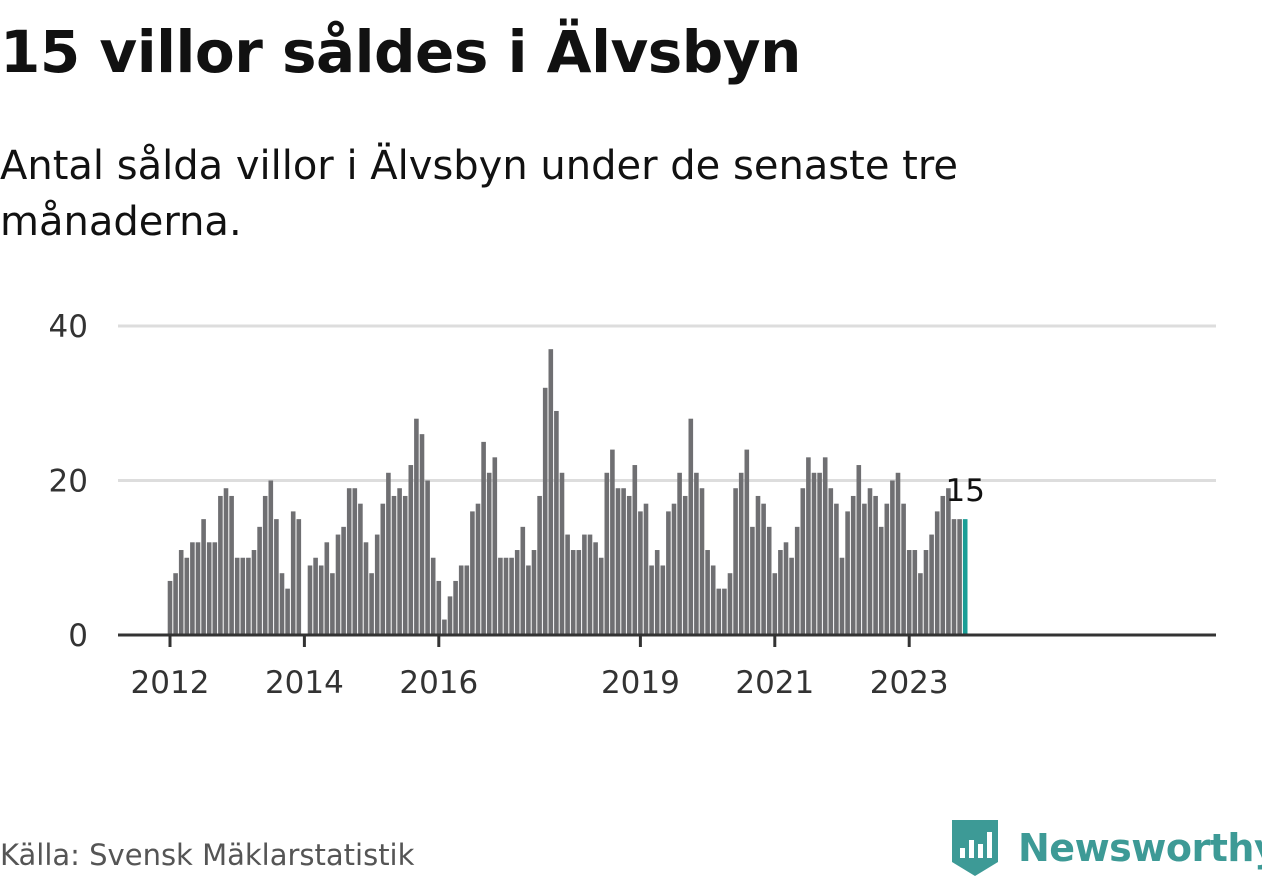 The height and width of the screenshot is (879, 1262). What do you see at coordinates (207, 855) in the screenshot?
I see `source-note: Källa: Svensk Mäklarstatistik` at bounding box center [207, 855].